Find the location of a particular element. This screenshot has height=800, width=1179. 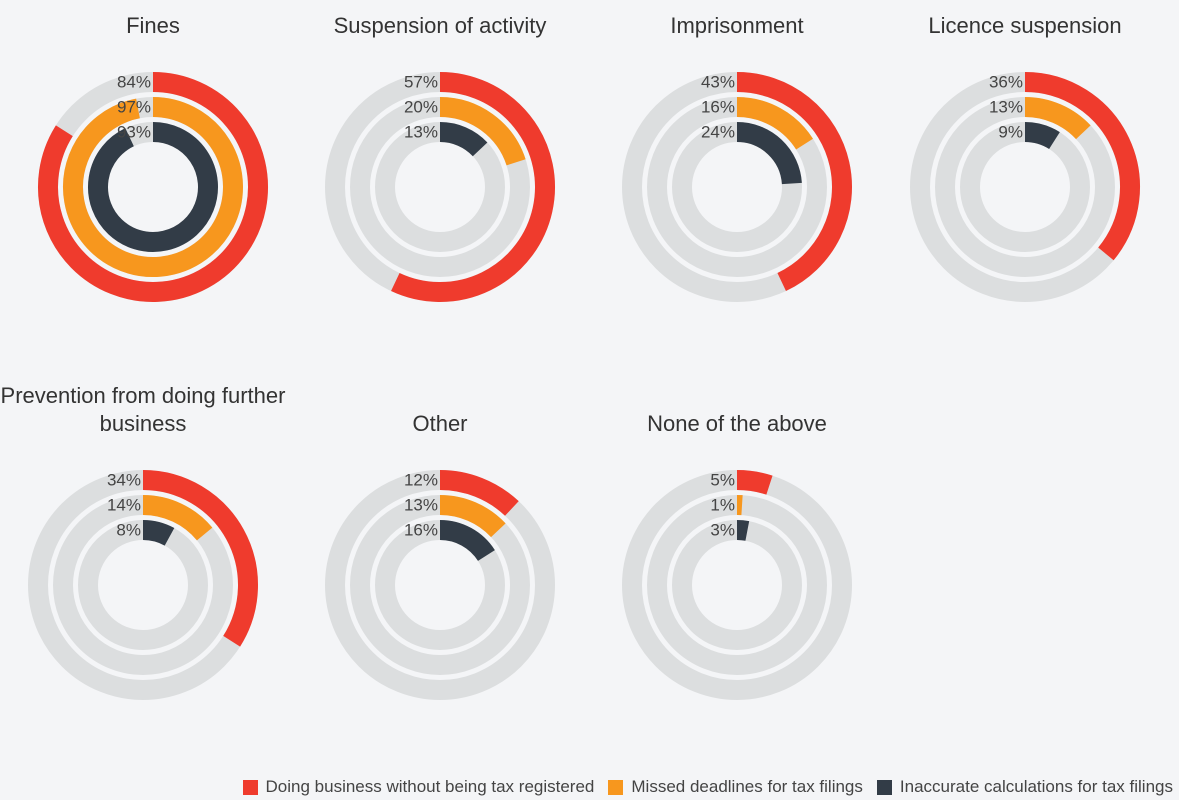

legend-item: Missed deadlines for tax filings is located at coordinates (735, 787).